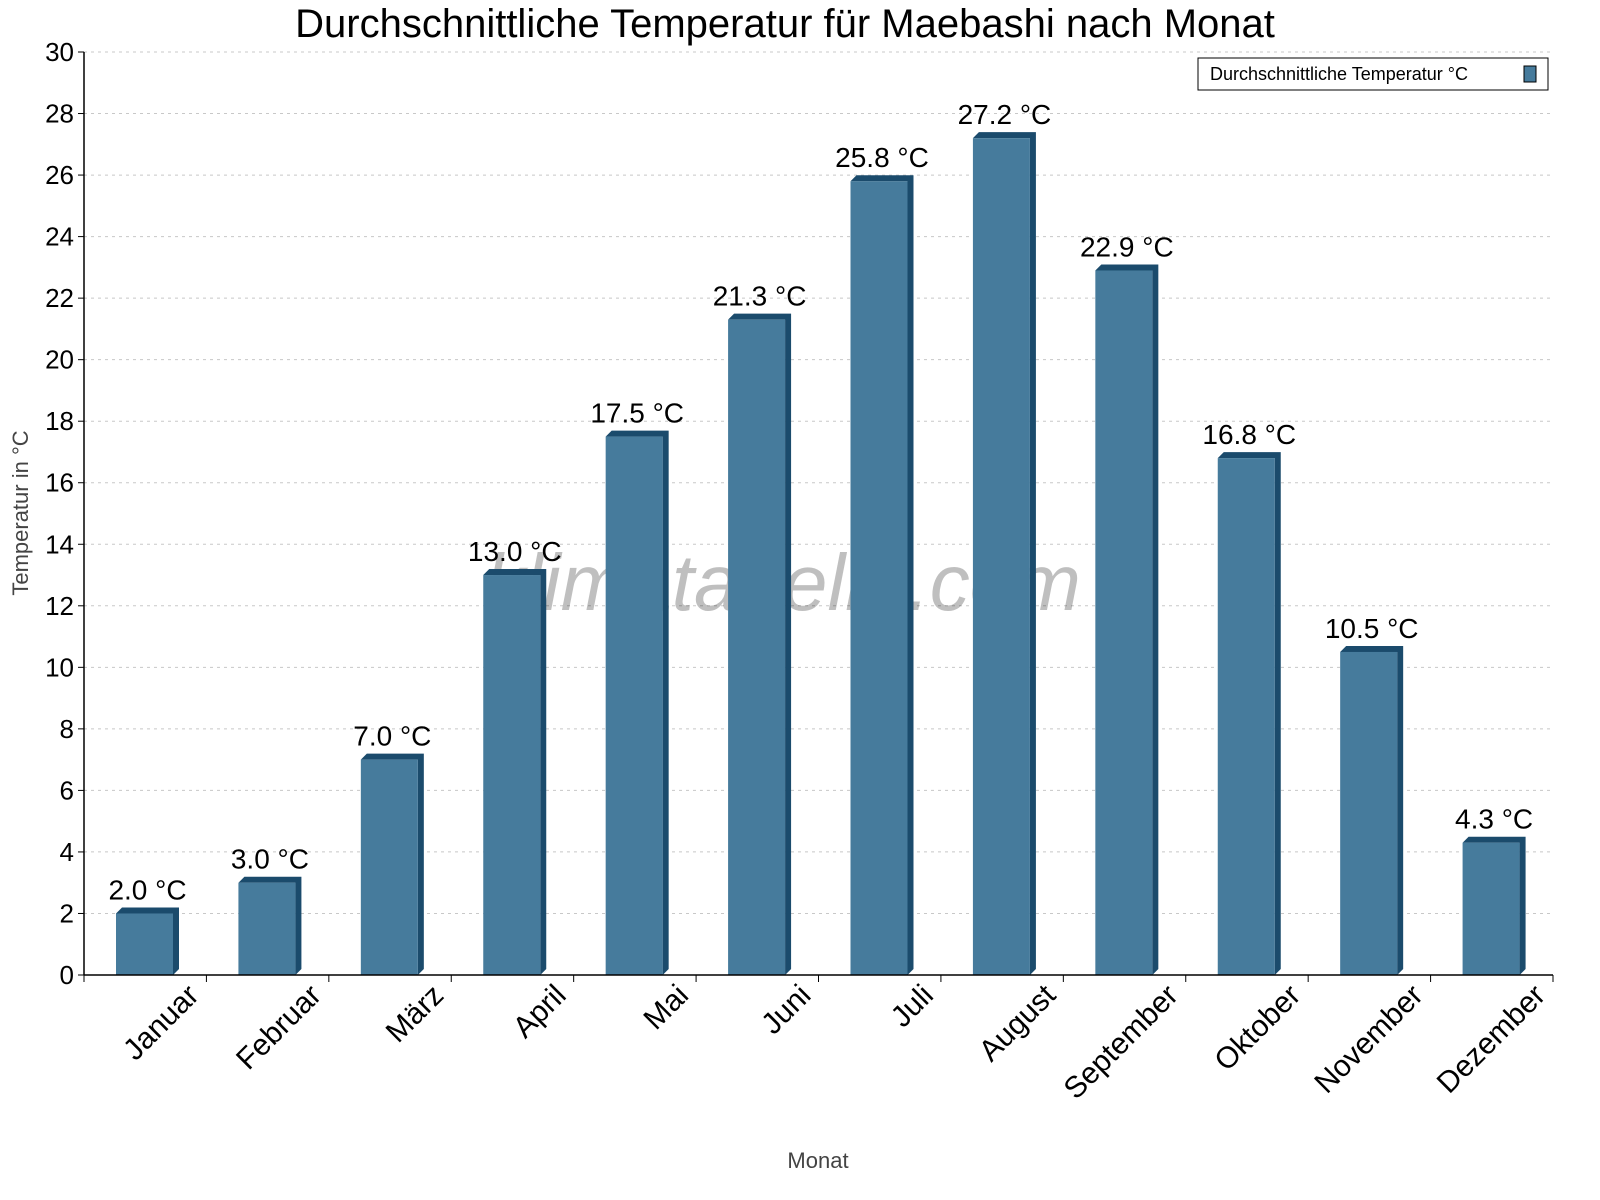 This screenshot has height=1200, width=1600. Describe the element at coordinates (59, 360) in the screenshot. I see `y-tick-label: 20` at that location.